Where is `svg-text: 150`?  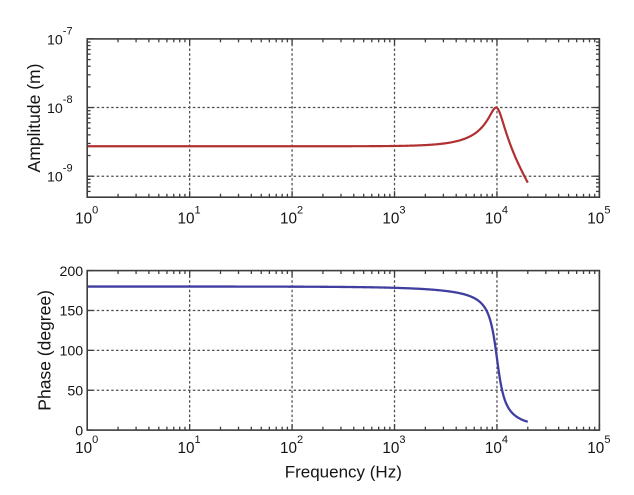 svg-text: 150 is located at coordinates (72, 312).